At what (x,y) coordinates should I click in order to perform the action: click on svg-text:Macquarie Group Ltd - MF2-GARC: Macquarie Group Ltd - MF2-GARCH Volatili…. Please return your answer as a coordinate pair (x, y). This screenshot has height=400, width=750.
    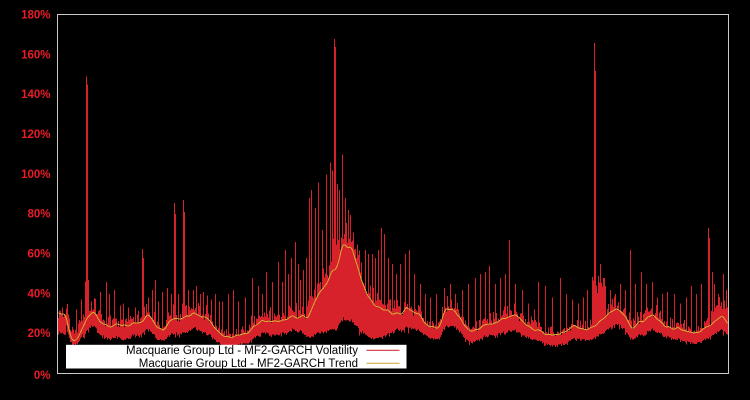
    Looking at the image, I should click on (242, 351).